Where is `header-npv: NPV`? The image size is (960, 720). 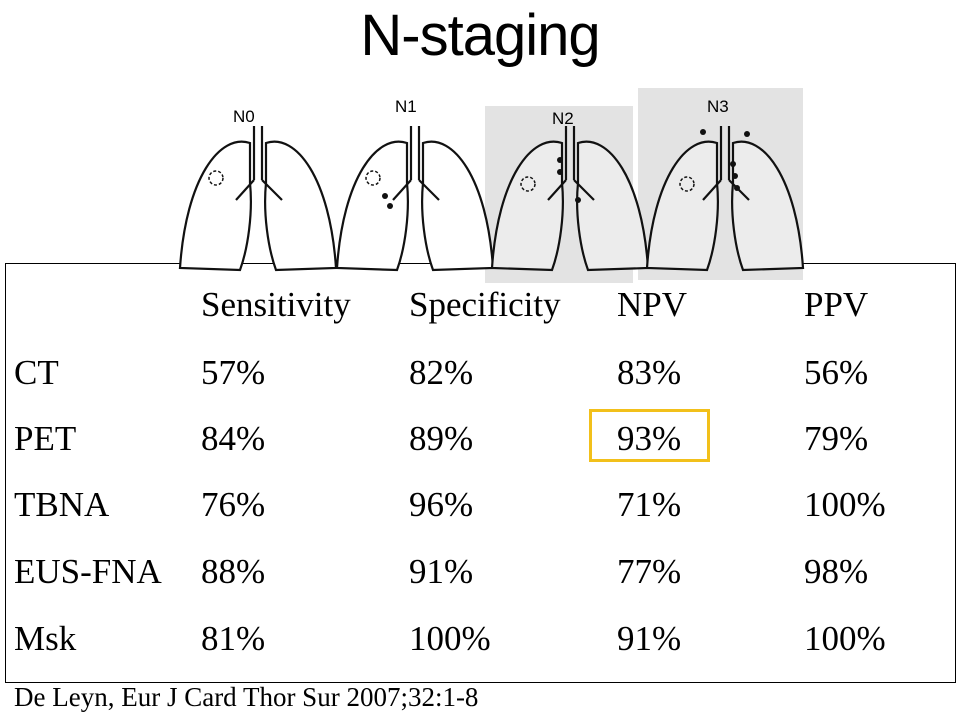
header-npv: NPV is located at coordinates (652, 304).